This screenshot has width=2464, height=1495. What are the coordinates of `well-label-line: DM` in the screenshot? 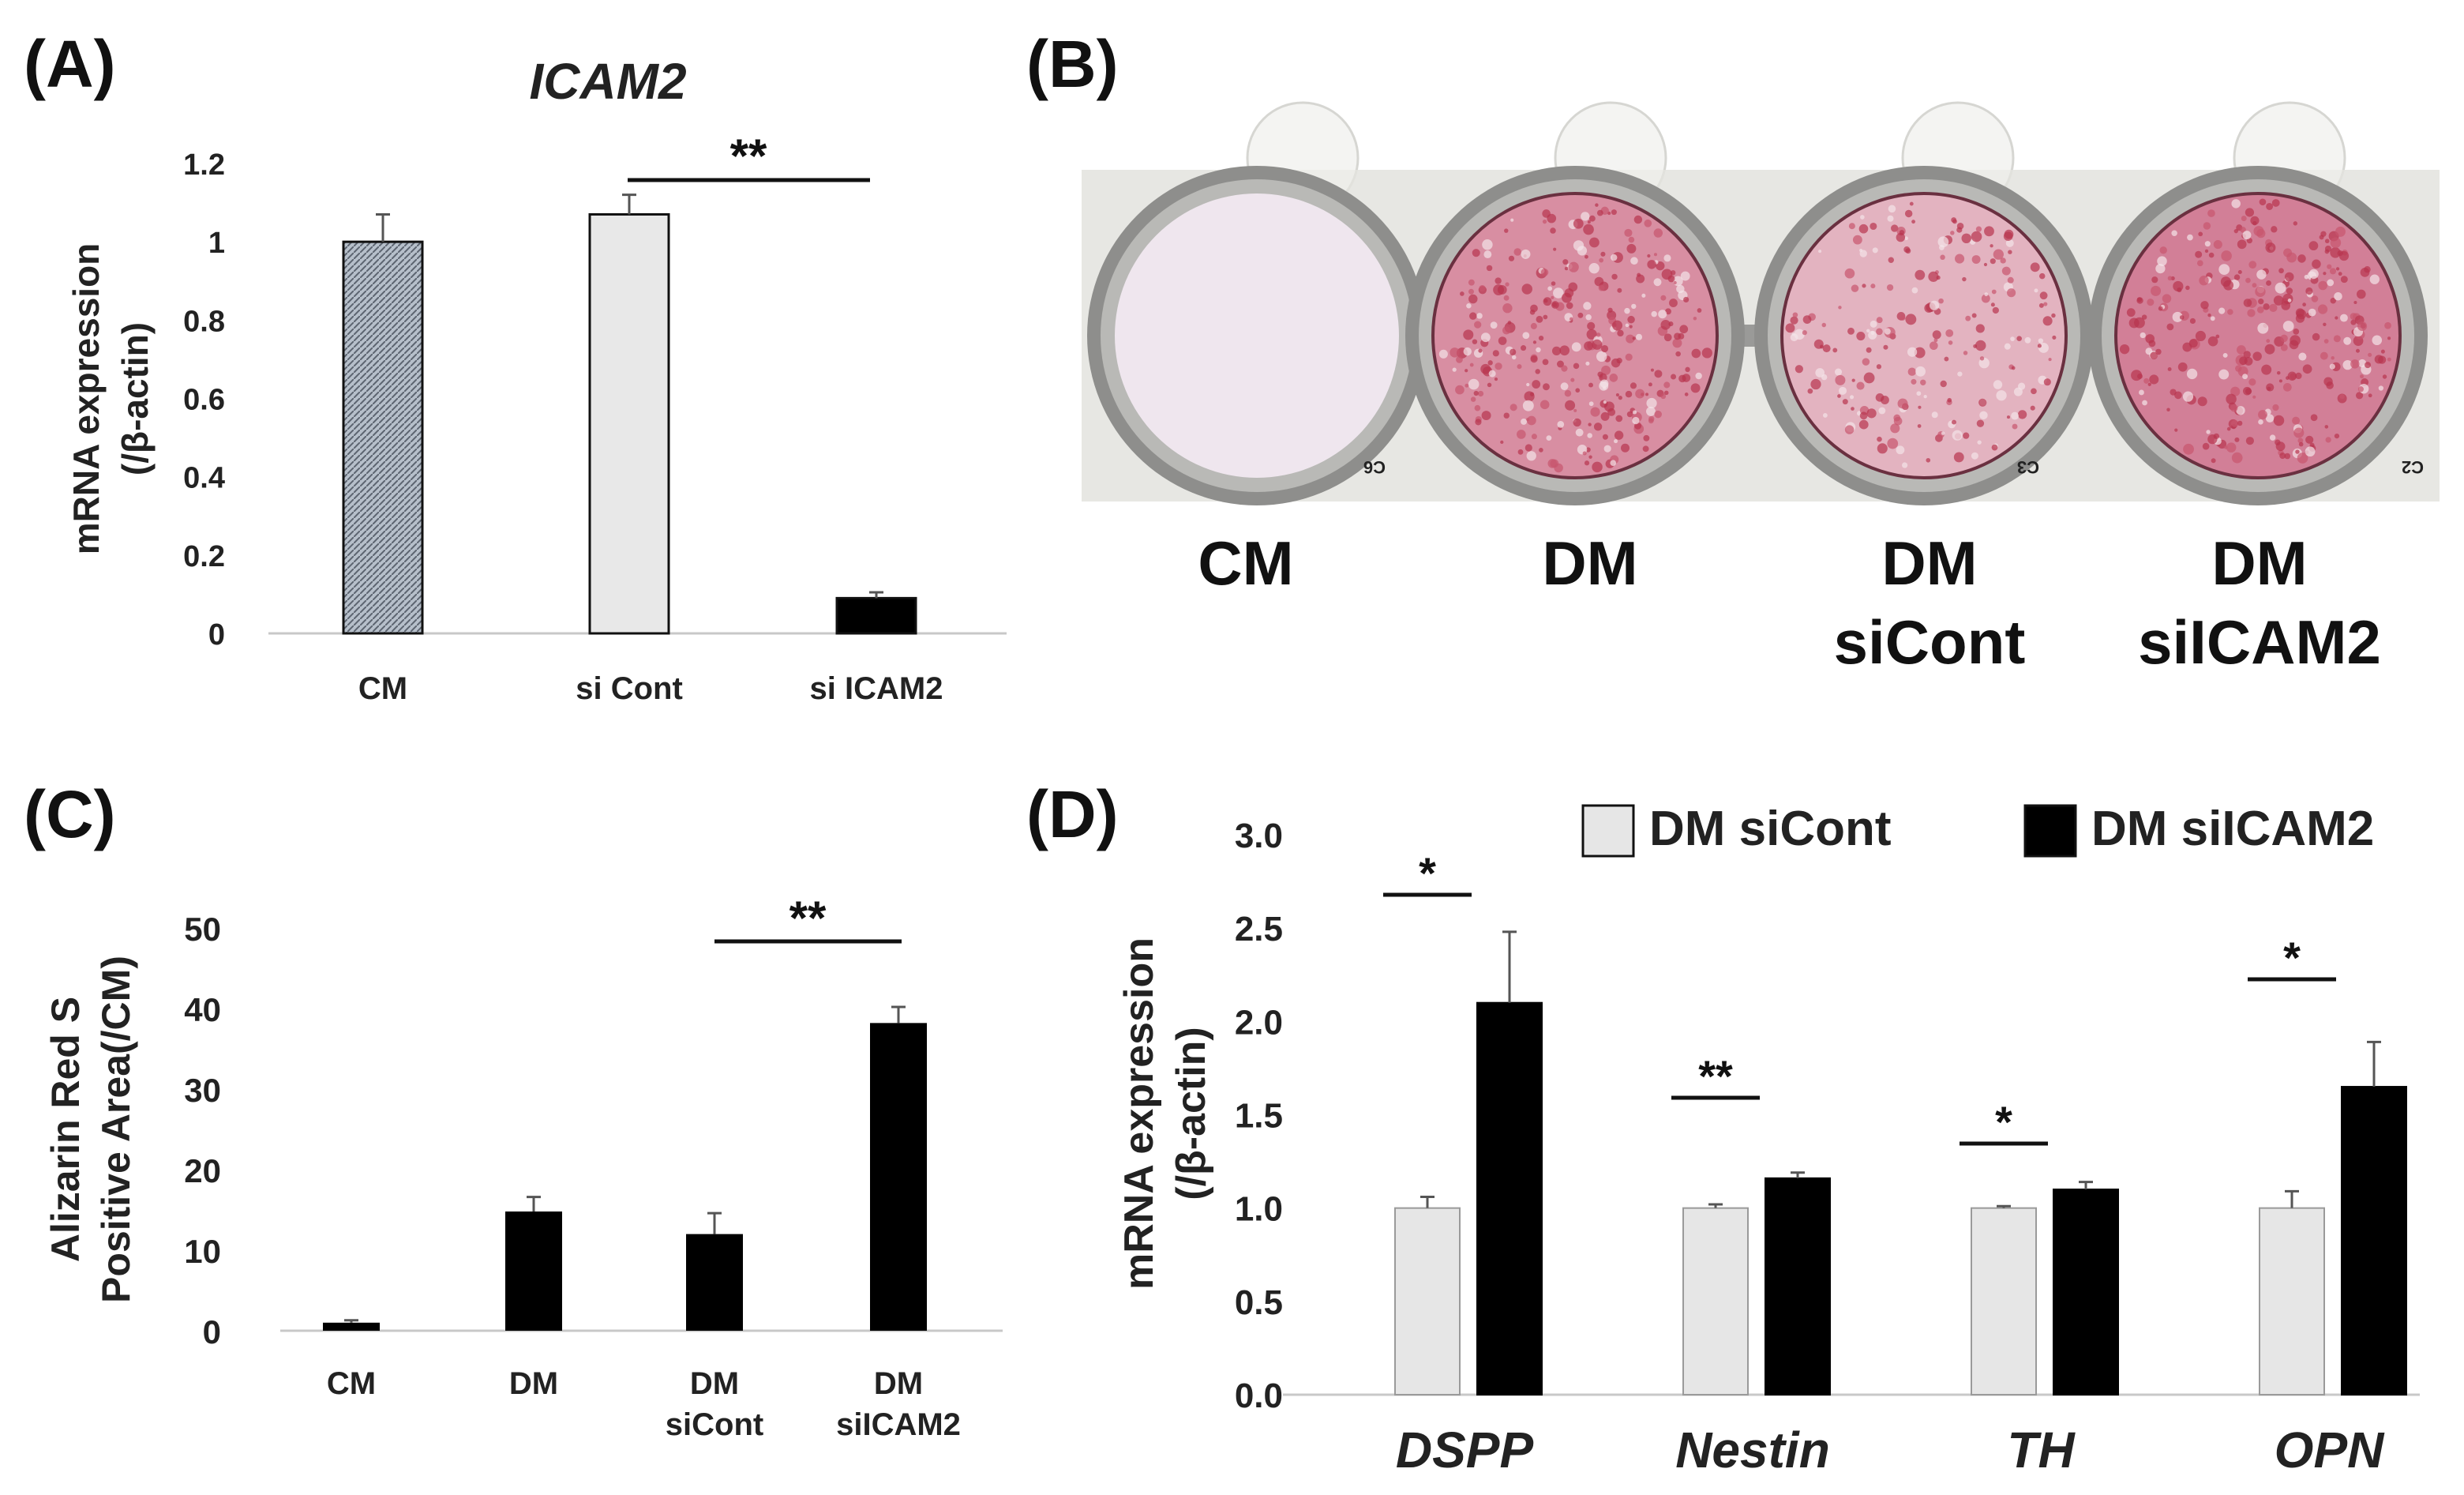 It's located at (1929, 563).